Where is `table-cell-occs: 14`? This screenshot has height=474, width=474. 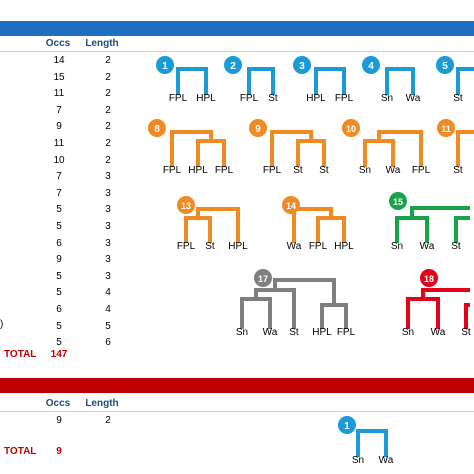 table-cell-occs: 14 is located at coordinates (59, 60).